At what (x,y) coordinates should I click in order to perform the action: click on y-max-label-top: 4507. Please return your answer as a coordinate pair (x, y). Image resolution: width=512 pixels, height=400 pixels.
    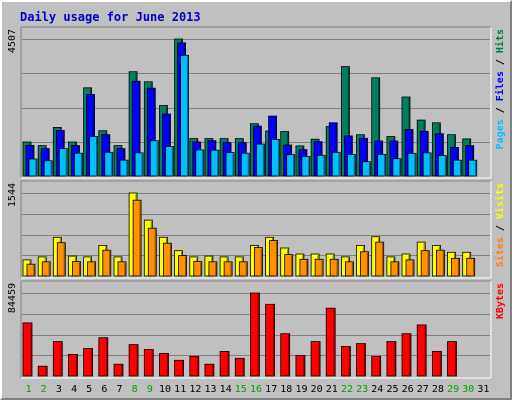
    Looking at the image, I should click on (12, 41).